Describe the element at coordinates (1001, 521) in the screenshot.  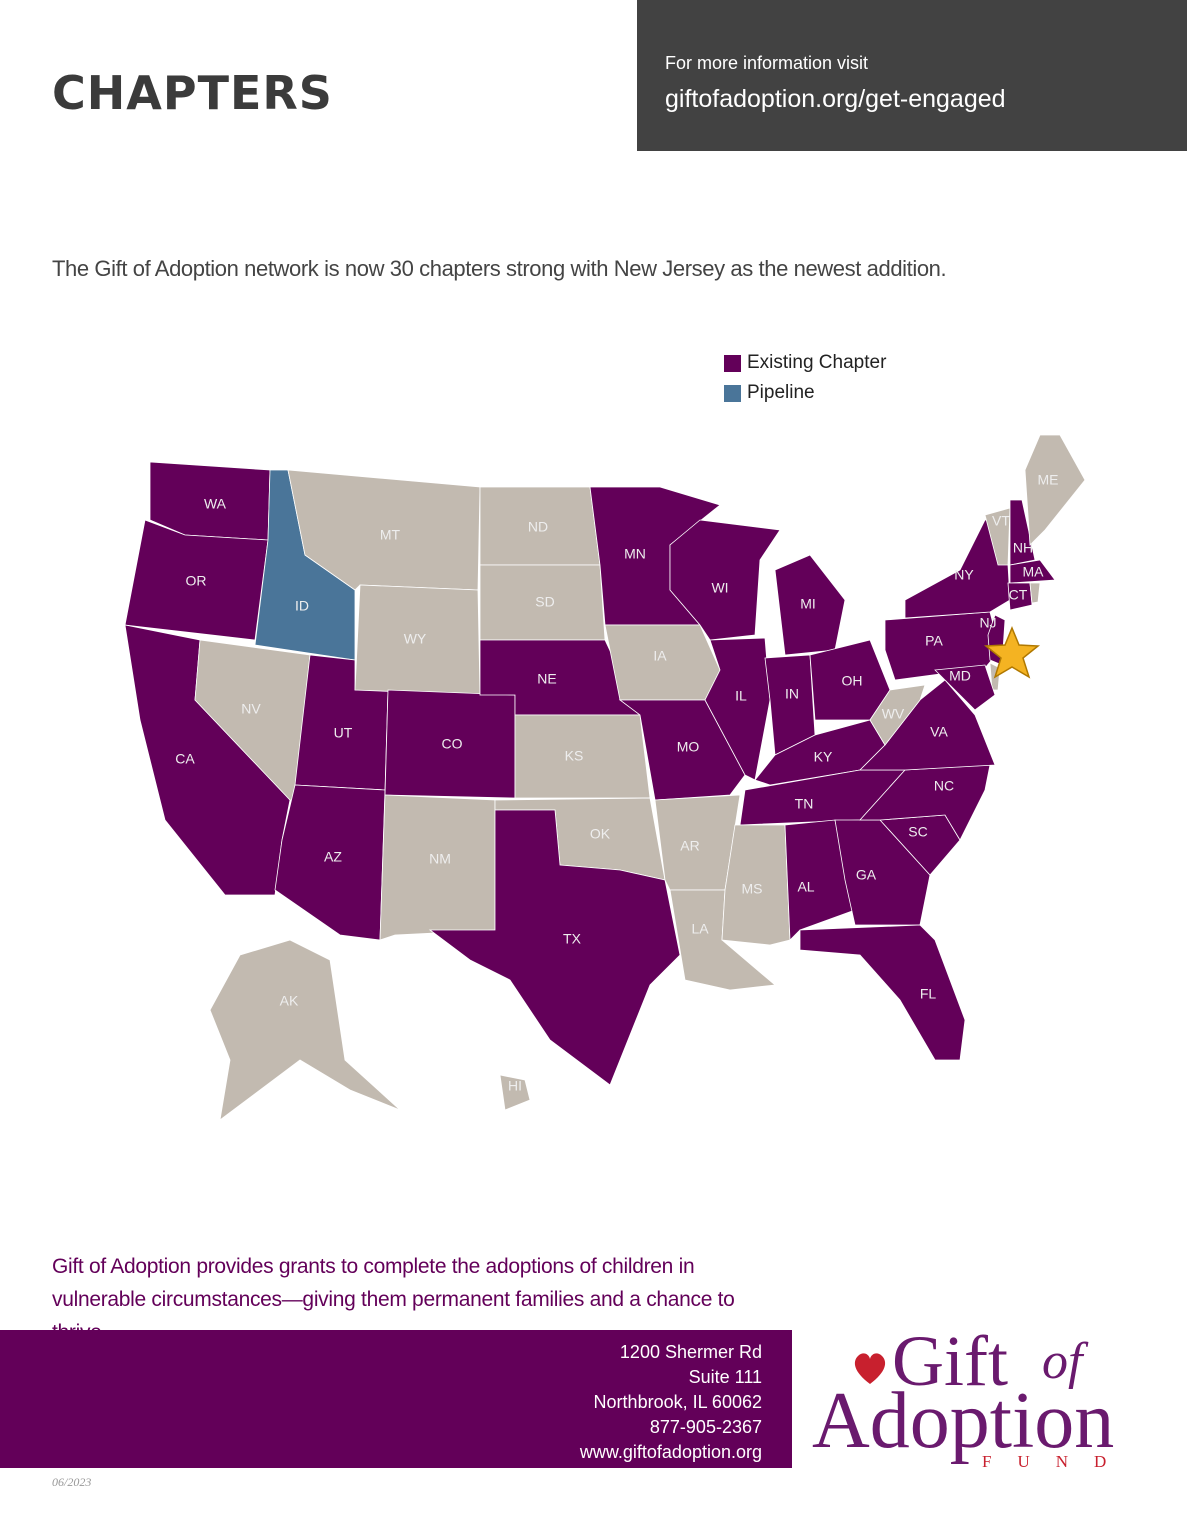
I see `state-label: VT` at that location.